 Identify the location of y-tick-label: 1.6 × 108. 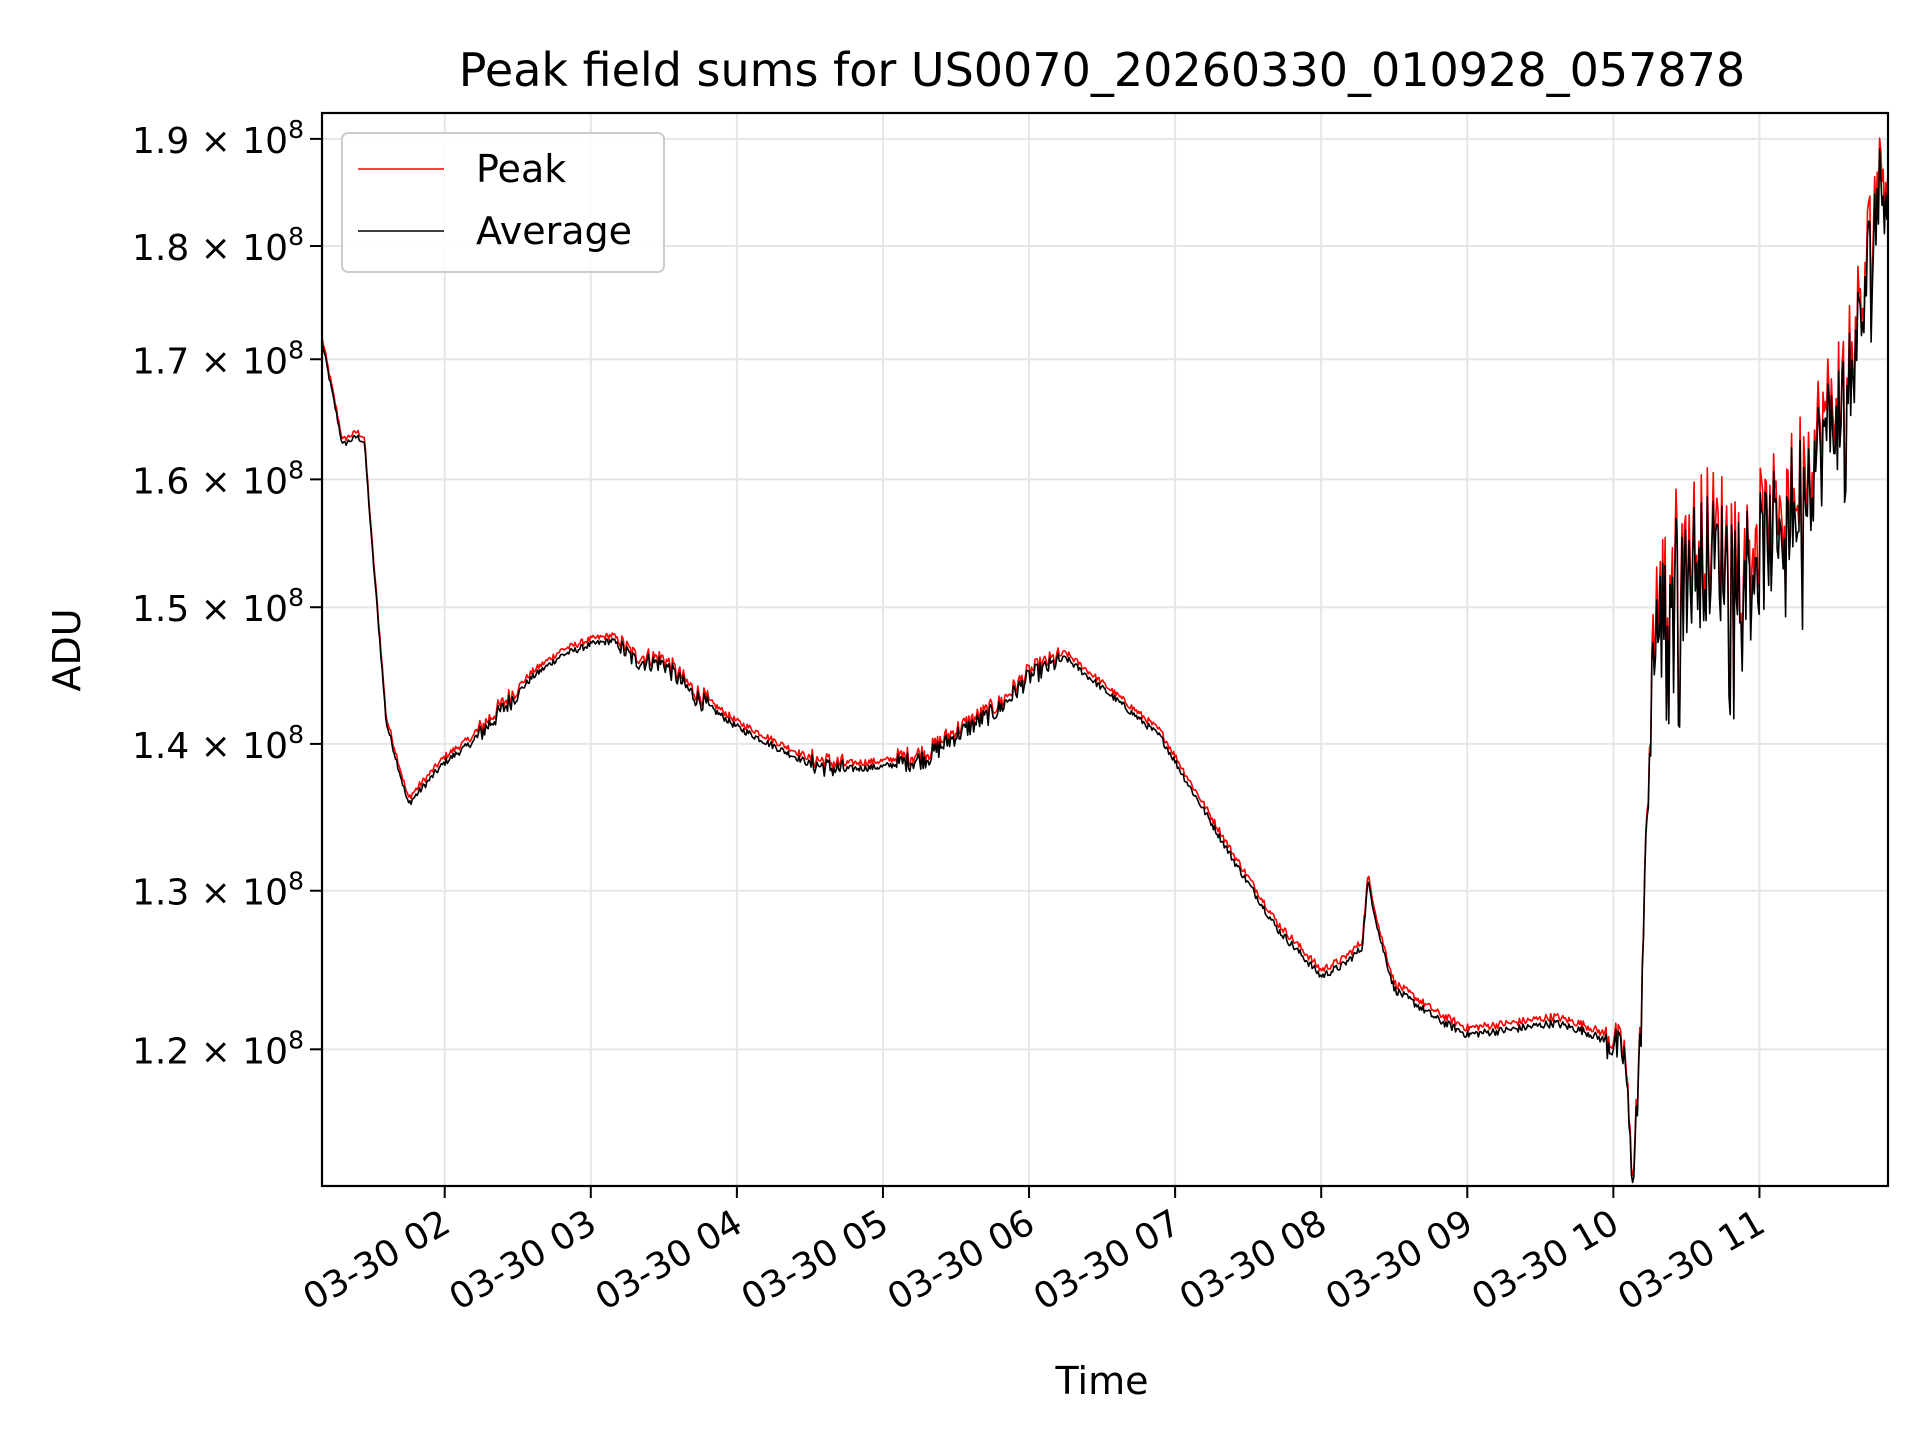
(218, 478).